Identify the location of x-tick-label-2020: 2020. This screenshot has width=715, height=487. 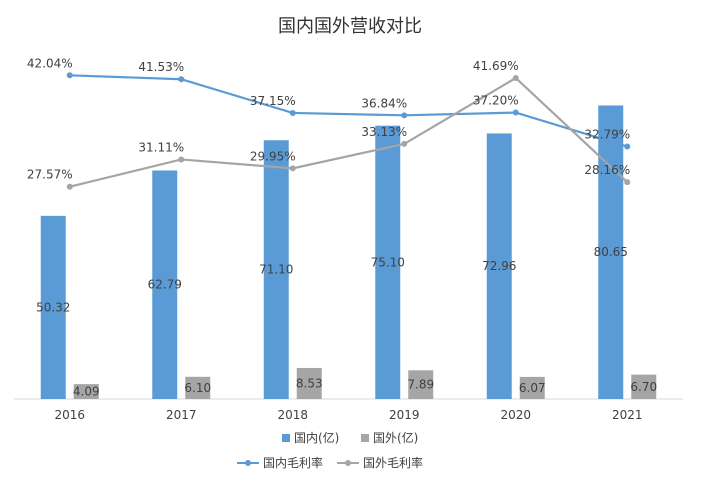
(515, 415).